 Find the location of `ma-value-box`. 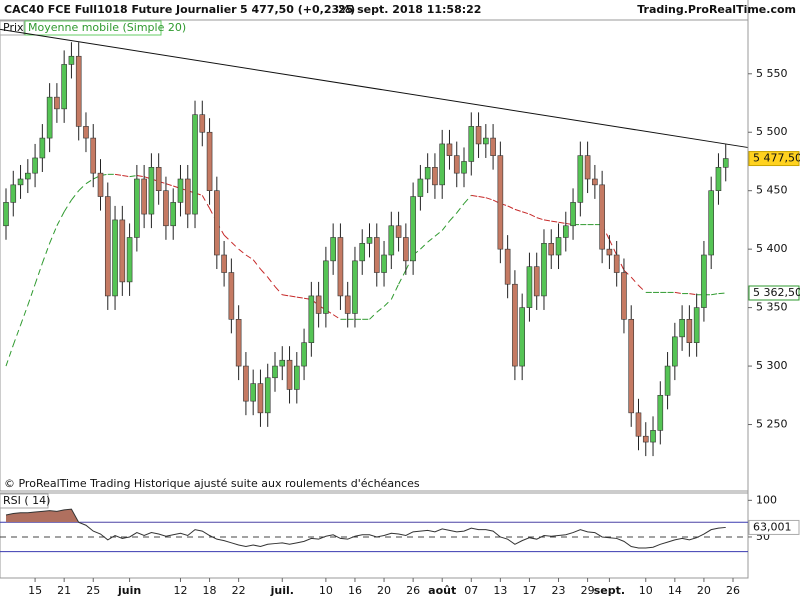

ma-value-box is located at coordinates (774, 293).